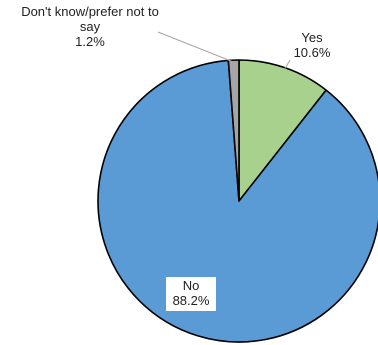 The width and height of the screenshot is (378, 345). I want to click on leader-line-yes, so click(287, 64).